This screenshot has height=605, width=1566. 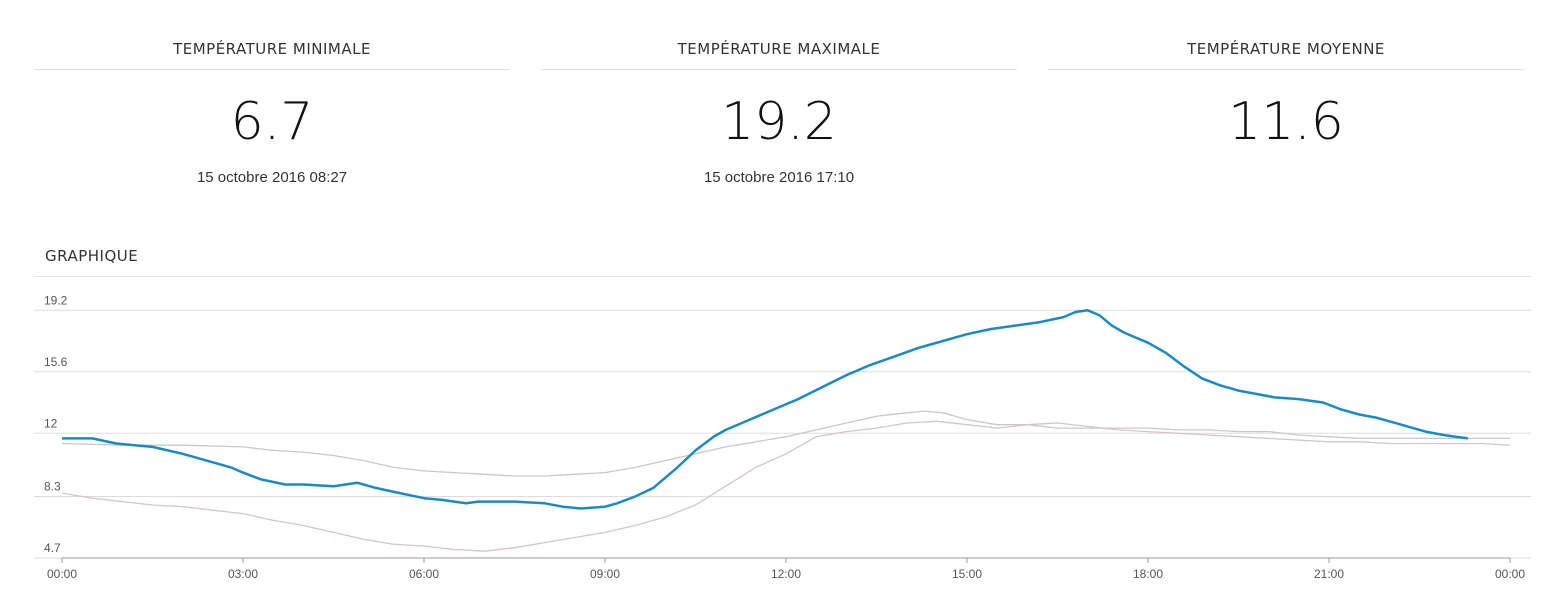 What do you see at coordinates (967, 574) in the screenshot?
I see `x-tick-label: 15:00` at bounding box center [967, 574].